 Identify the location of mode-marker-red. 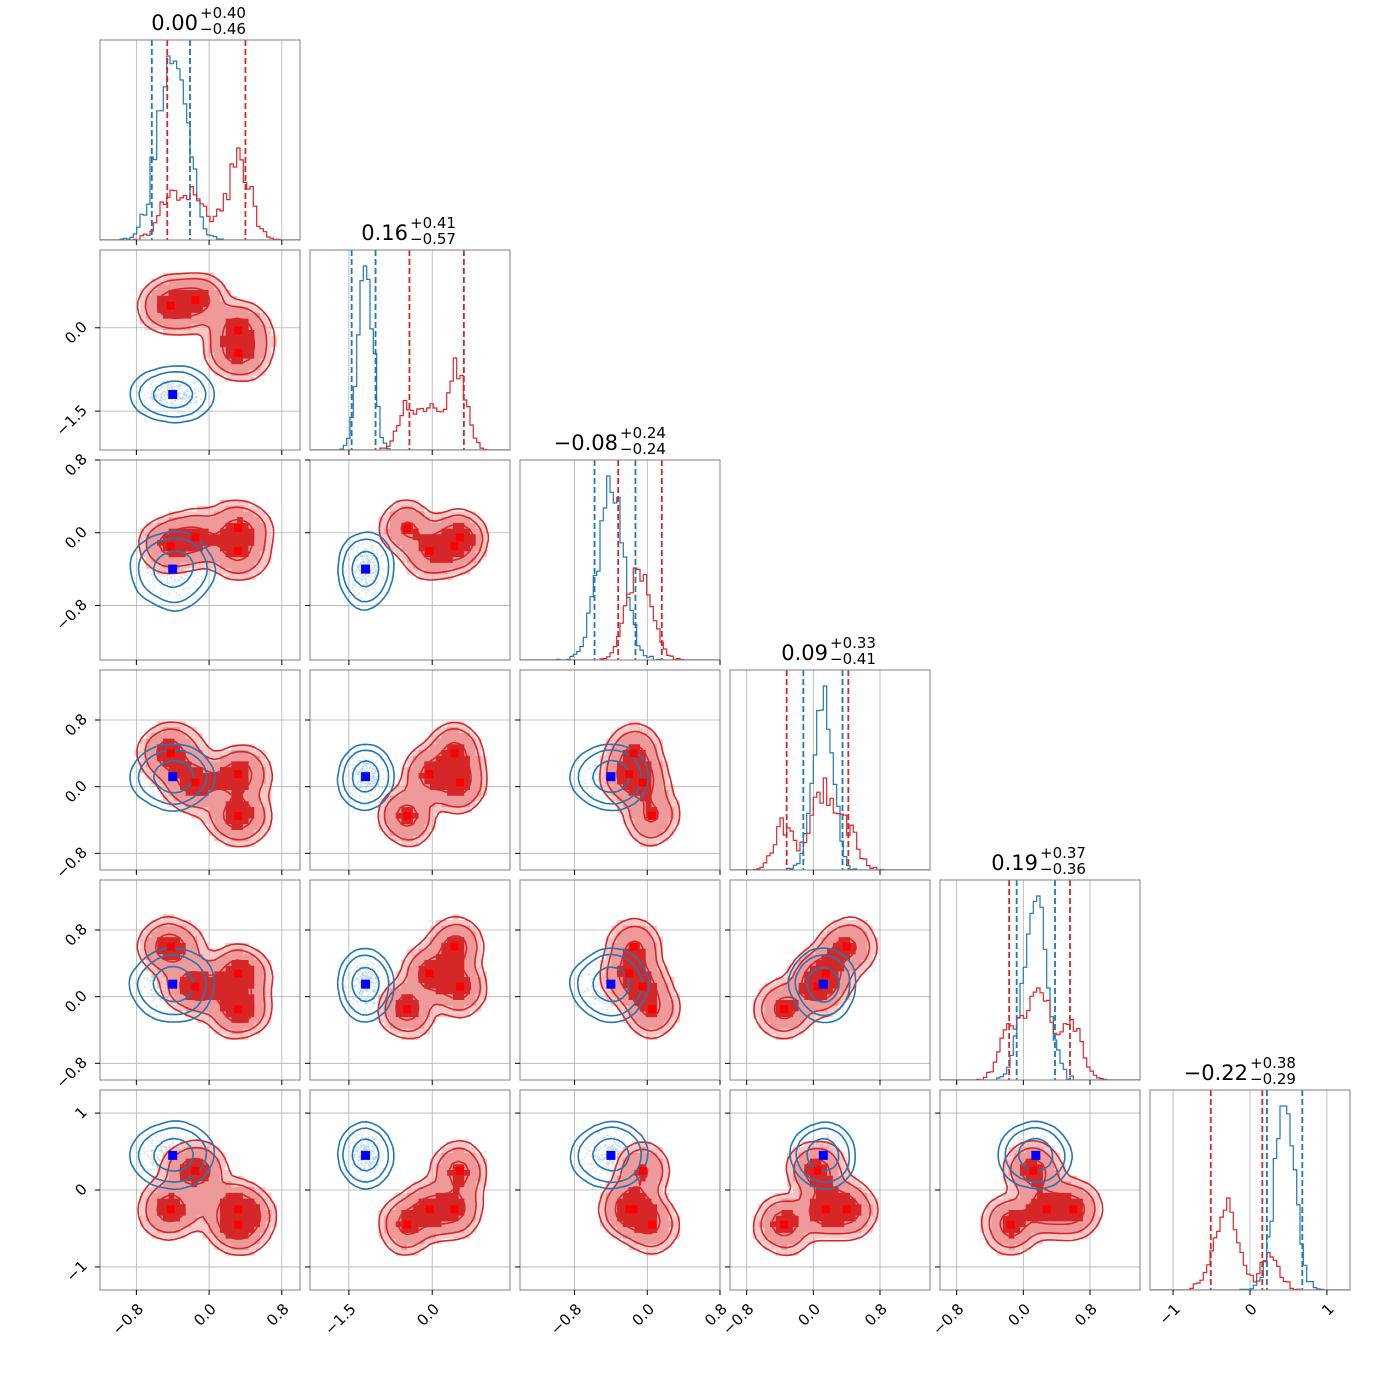
(454, 946).